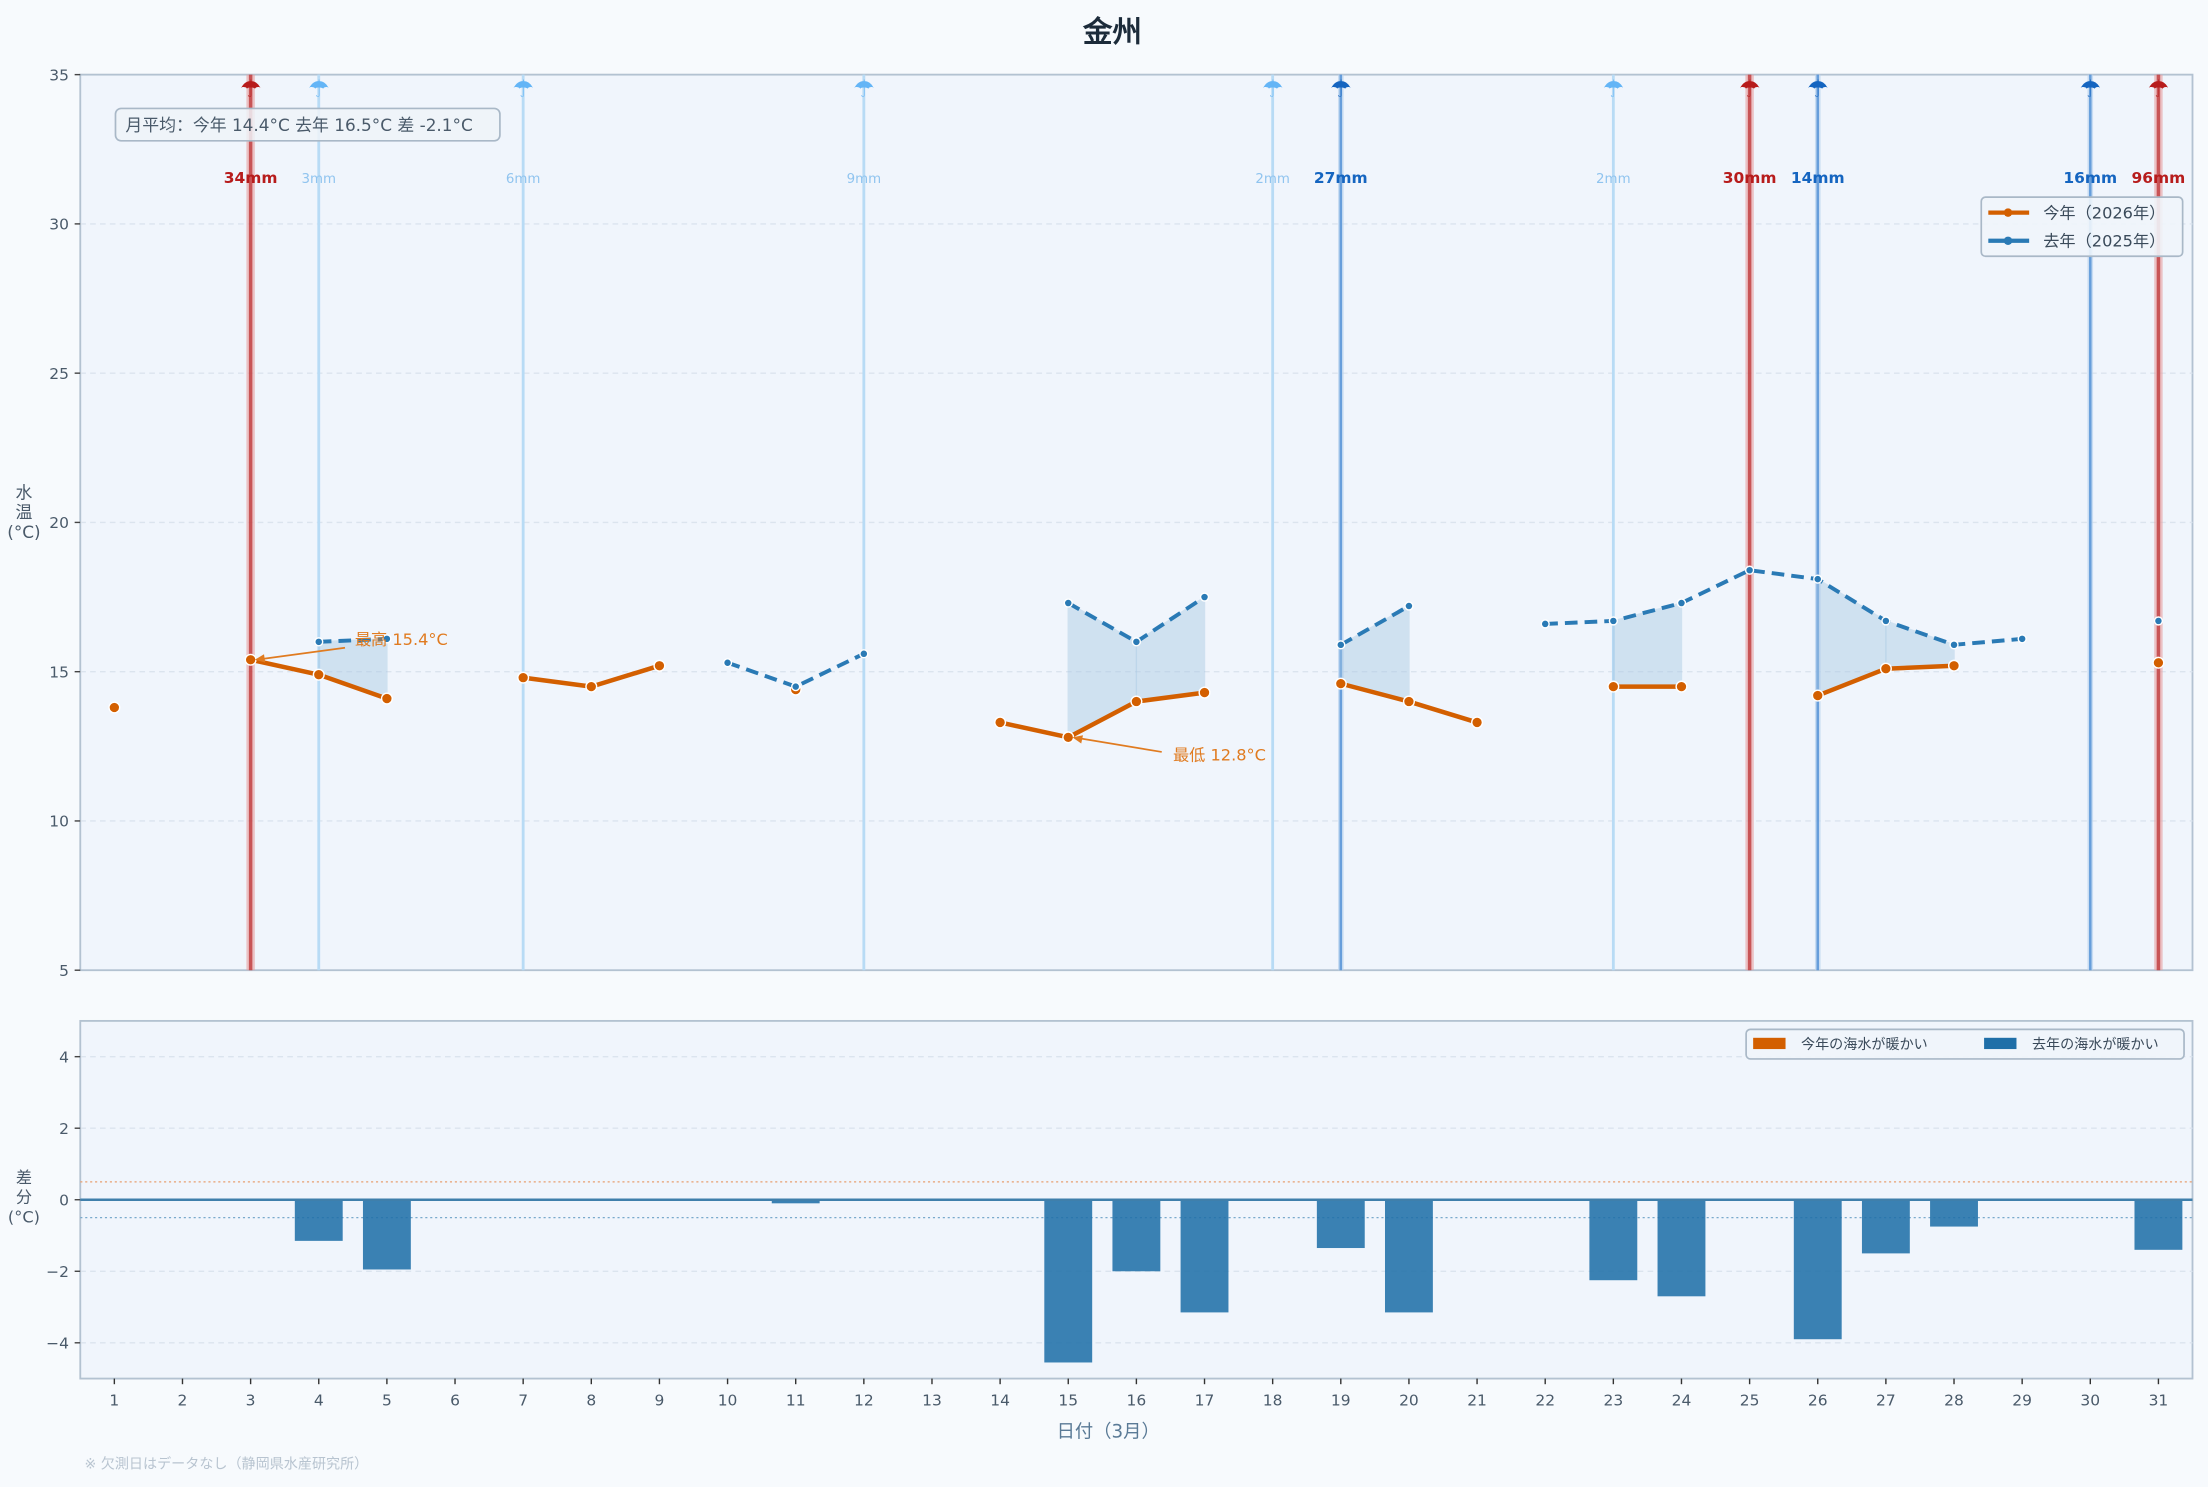 This screenshot has height=1487, width=2208. I want to click on x-tick-label: 12, so click(864, 1400).